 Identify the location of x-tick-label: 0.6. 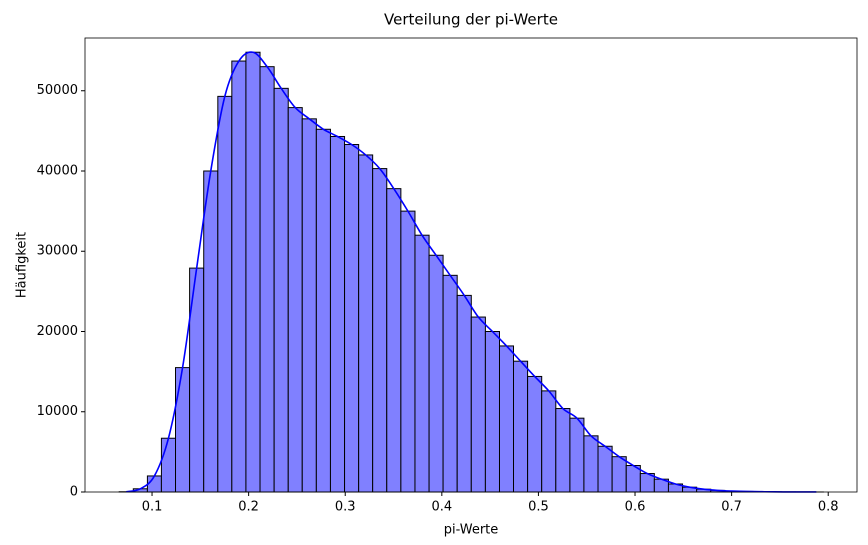
(635, 507).